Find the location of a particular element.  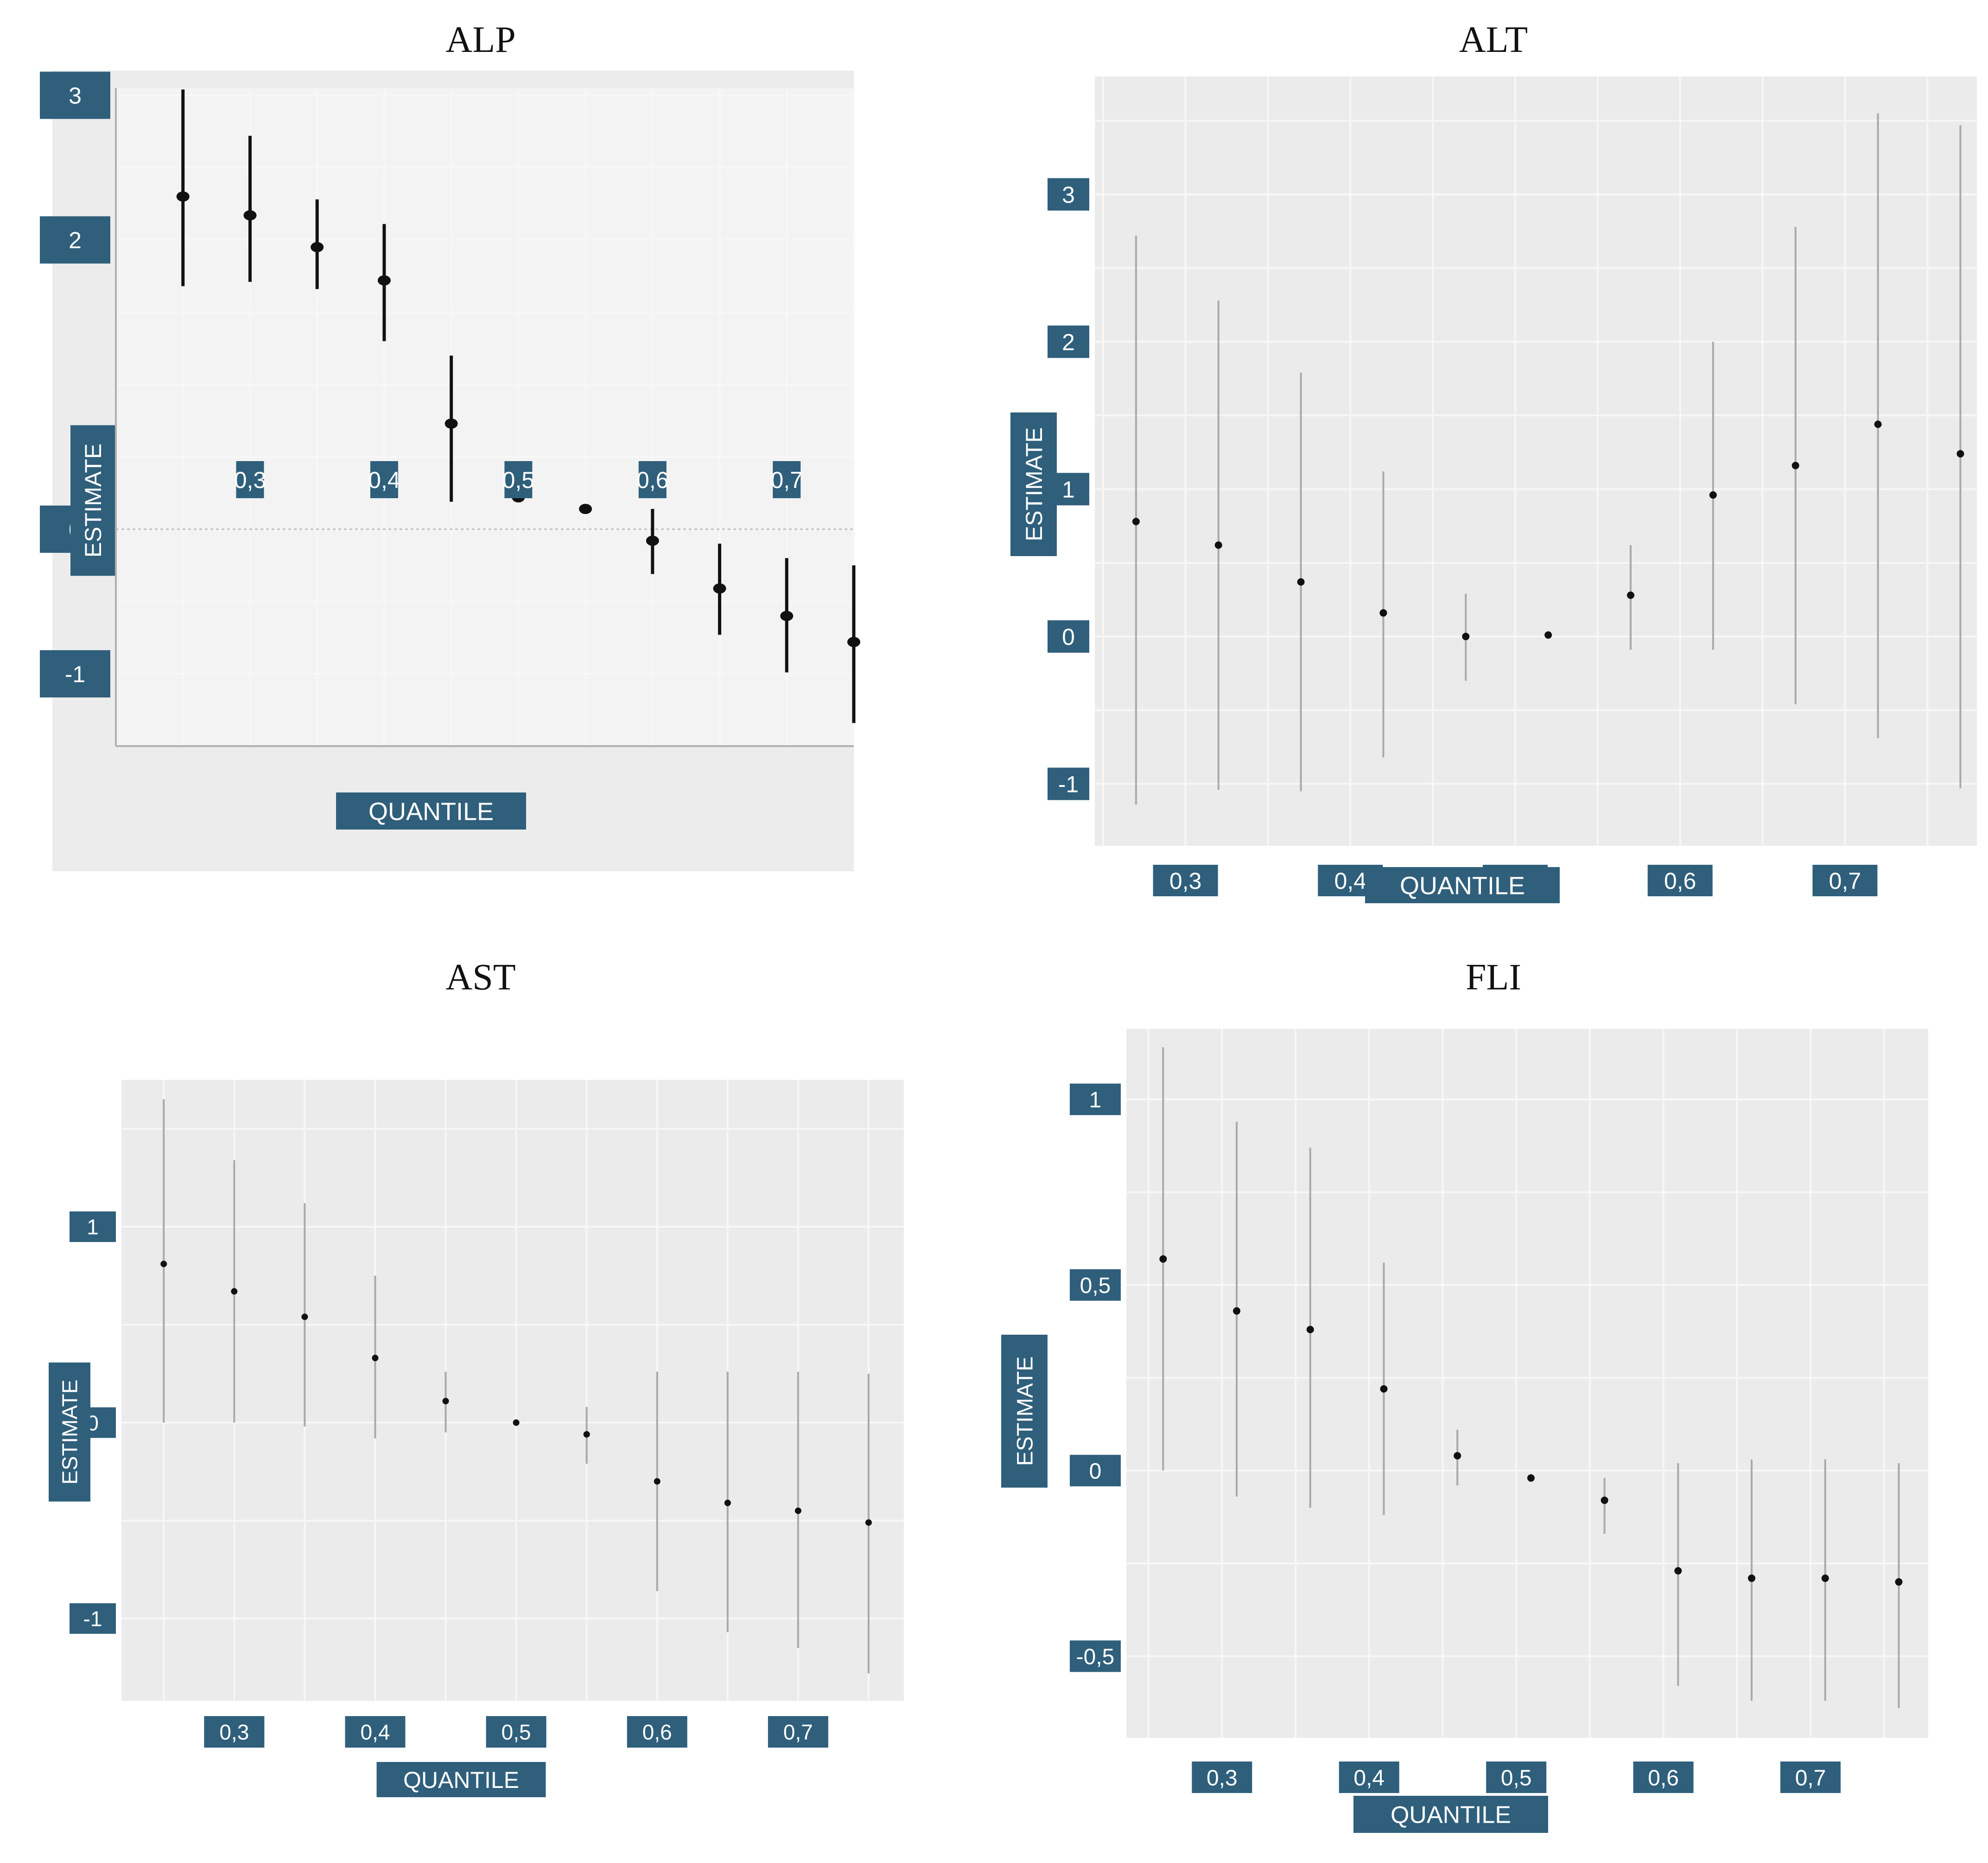

x-tick-label-text: 0,7 is located at coordinates (1845, 881).